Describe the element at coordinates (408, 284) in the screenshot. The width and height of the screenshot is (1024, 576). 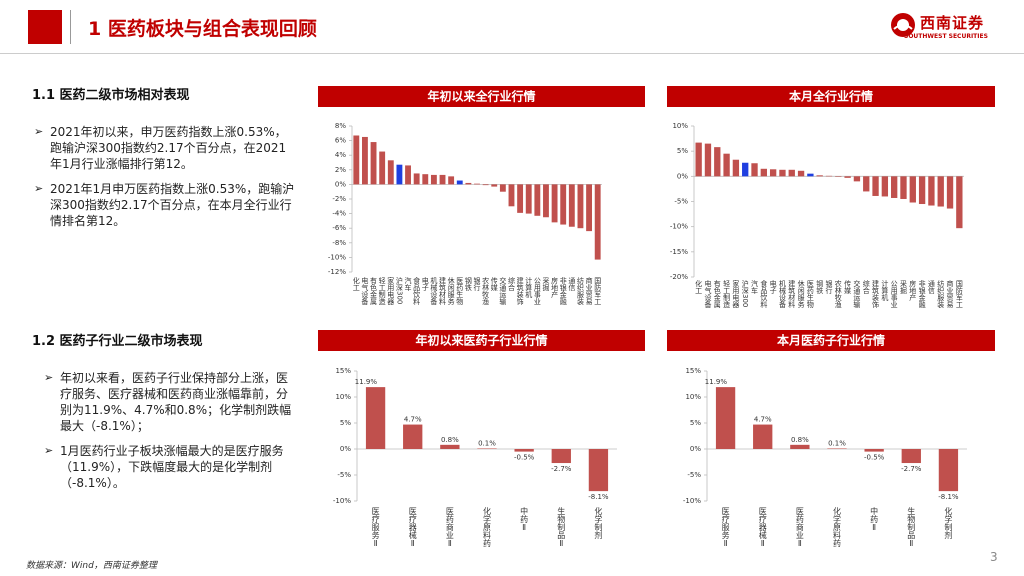
I see `x-tick-label: 汽车` at that location.